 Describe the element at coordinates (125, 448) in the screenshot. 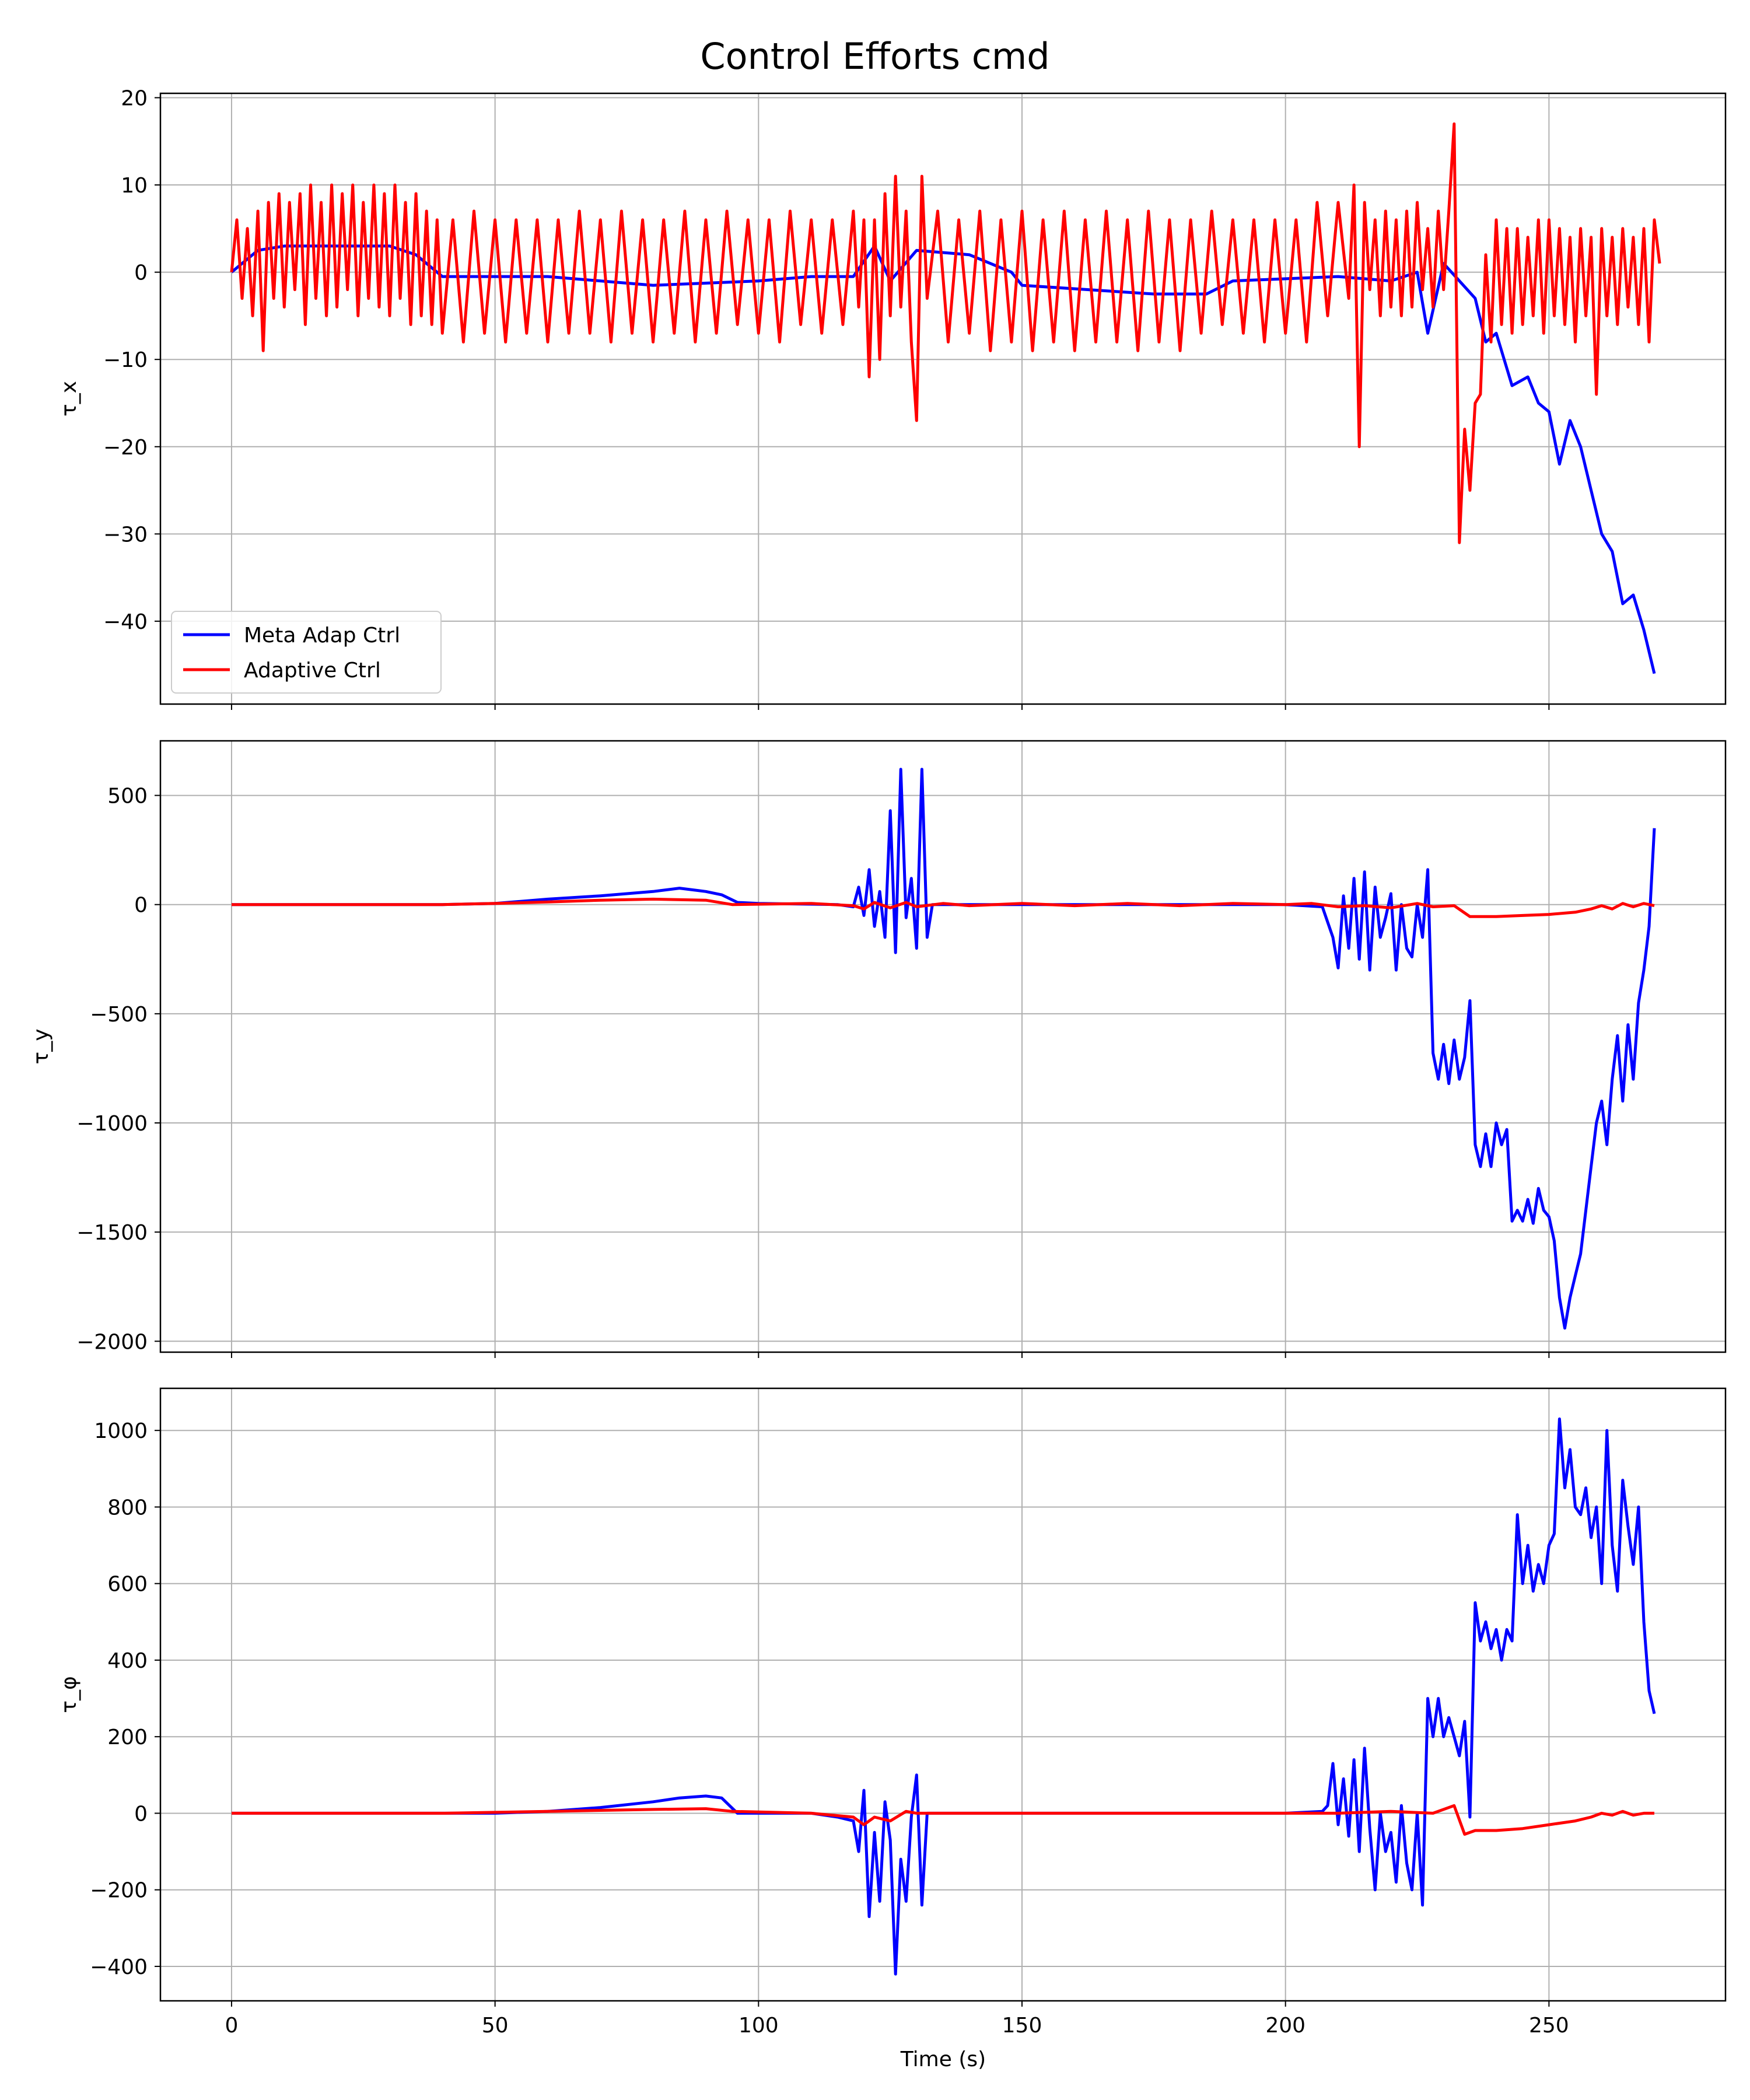

I see `y-tick-label: −20` at that location.